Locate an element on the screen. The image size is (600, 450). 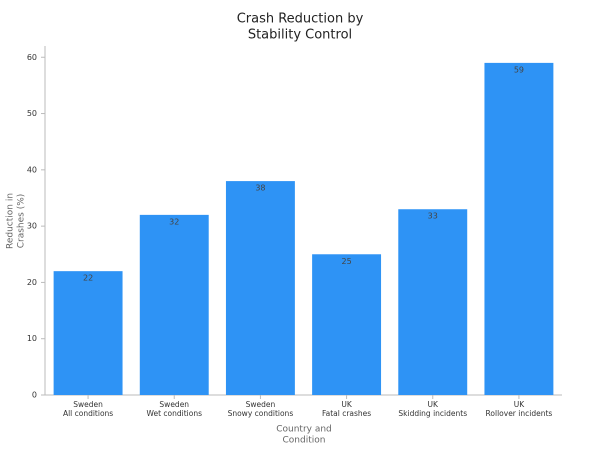
y-axis-label: Reduction in Crashes (%) is located at coordinates (16, 221).